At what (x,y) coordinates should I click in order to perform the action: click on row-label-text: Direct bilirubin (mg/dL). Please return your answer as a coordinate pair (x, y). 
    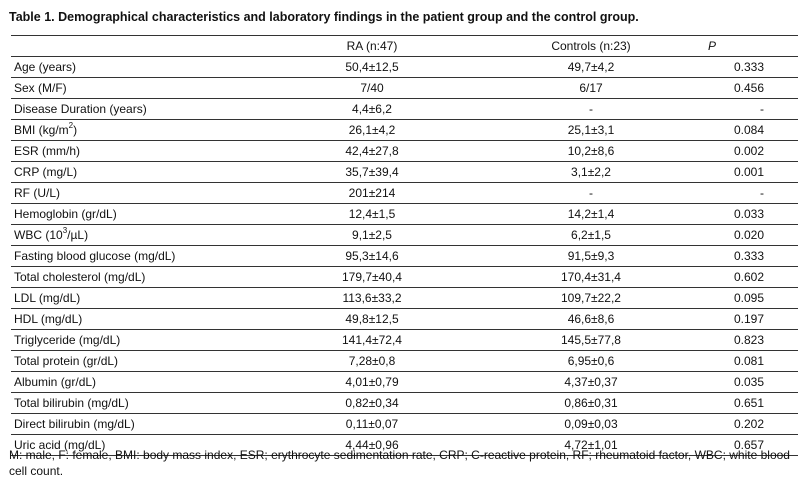
    Looking at the image, I should click on (74, 424).